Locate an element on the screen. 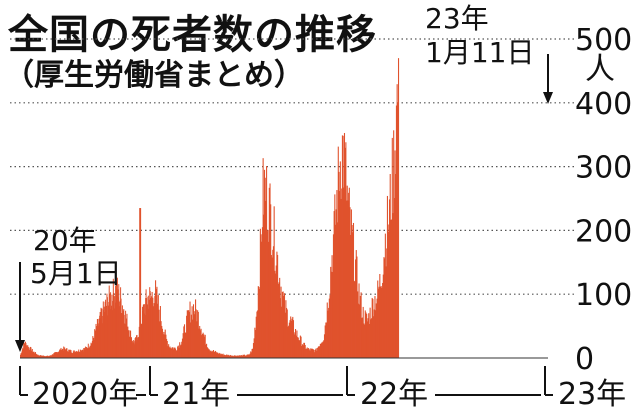 This screenshot has height=416, width=640. annotation-start-arrowhead is located at coordinates (20, 346).